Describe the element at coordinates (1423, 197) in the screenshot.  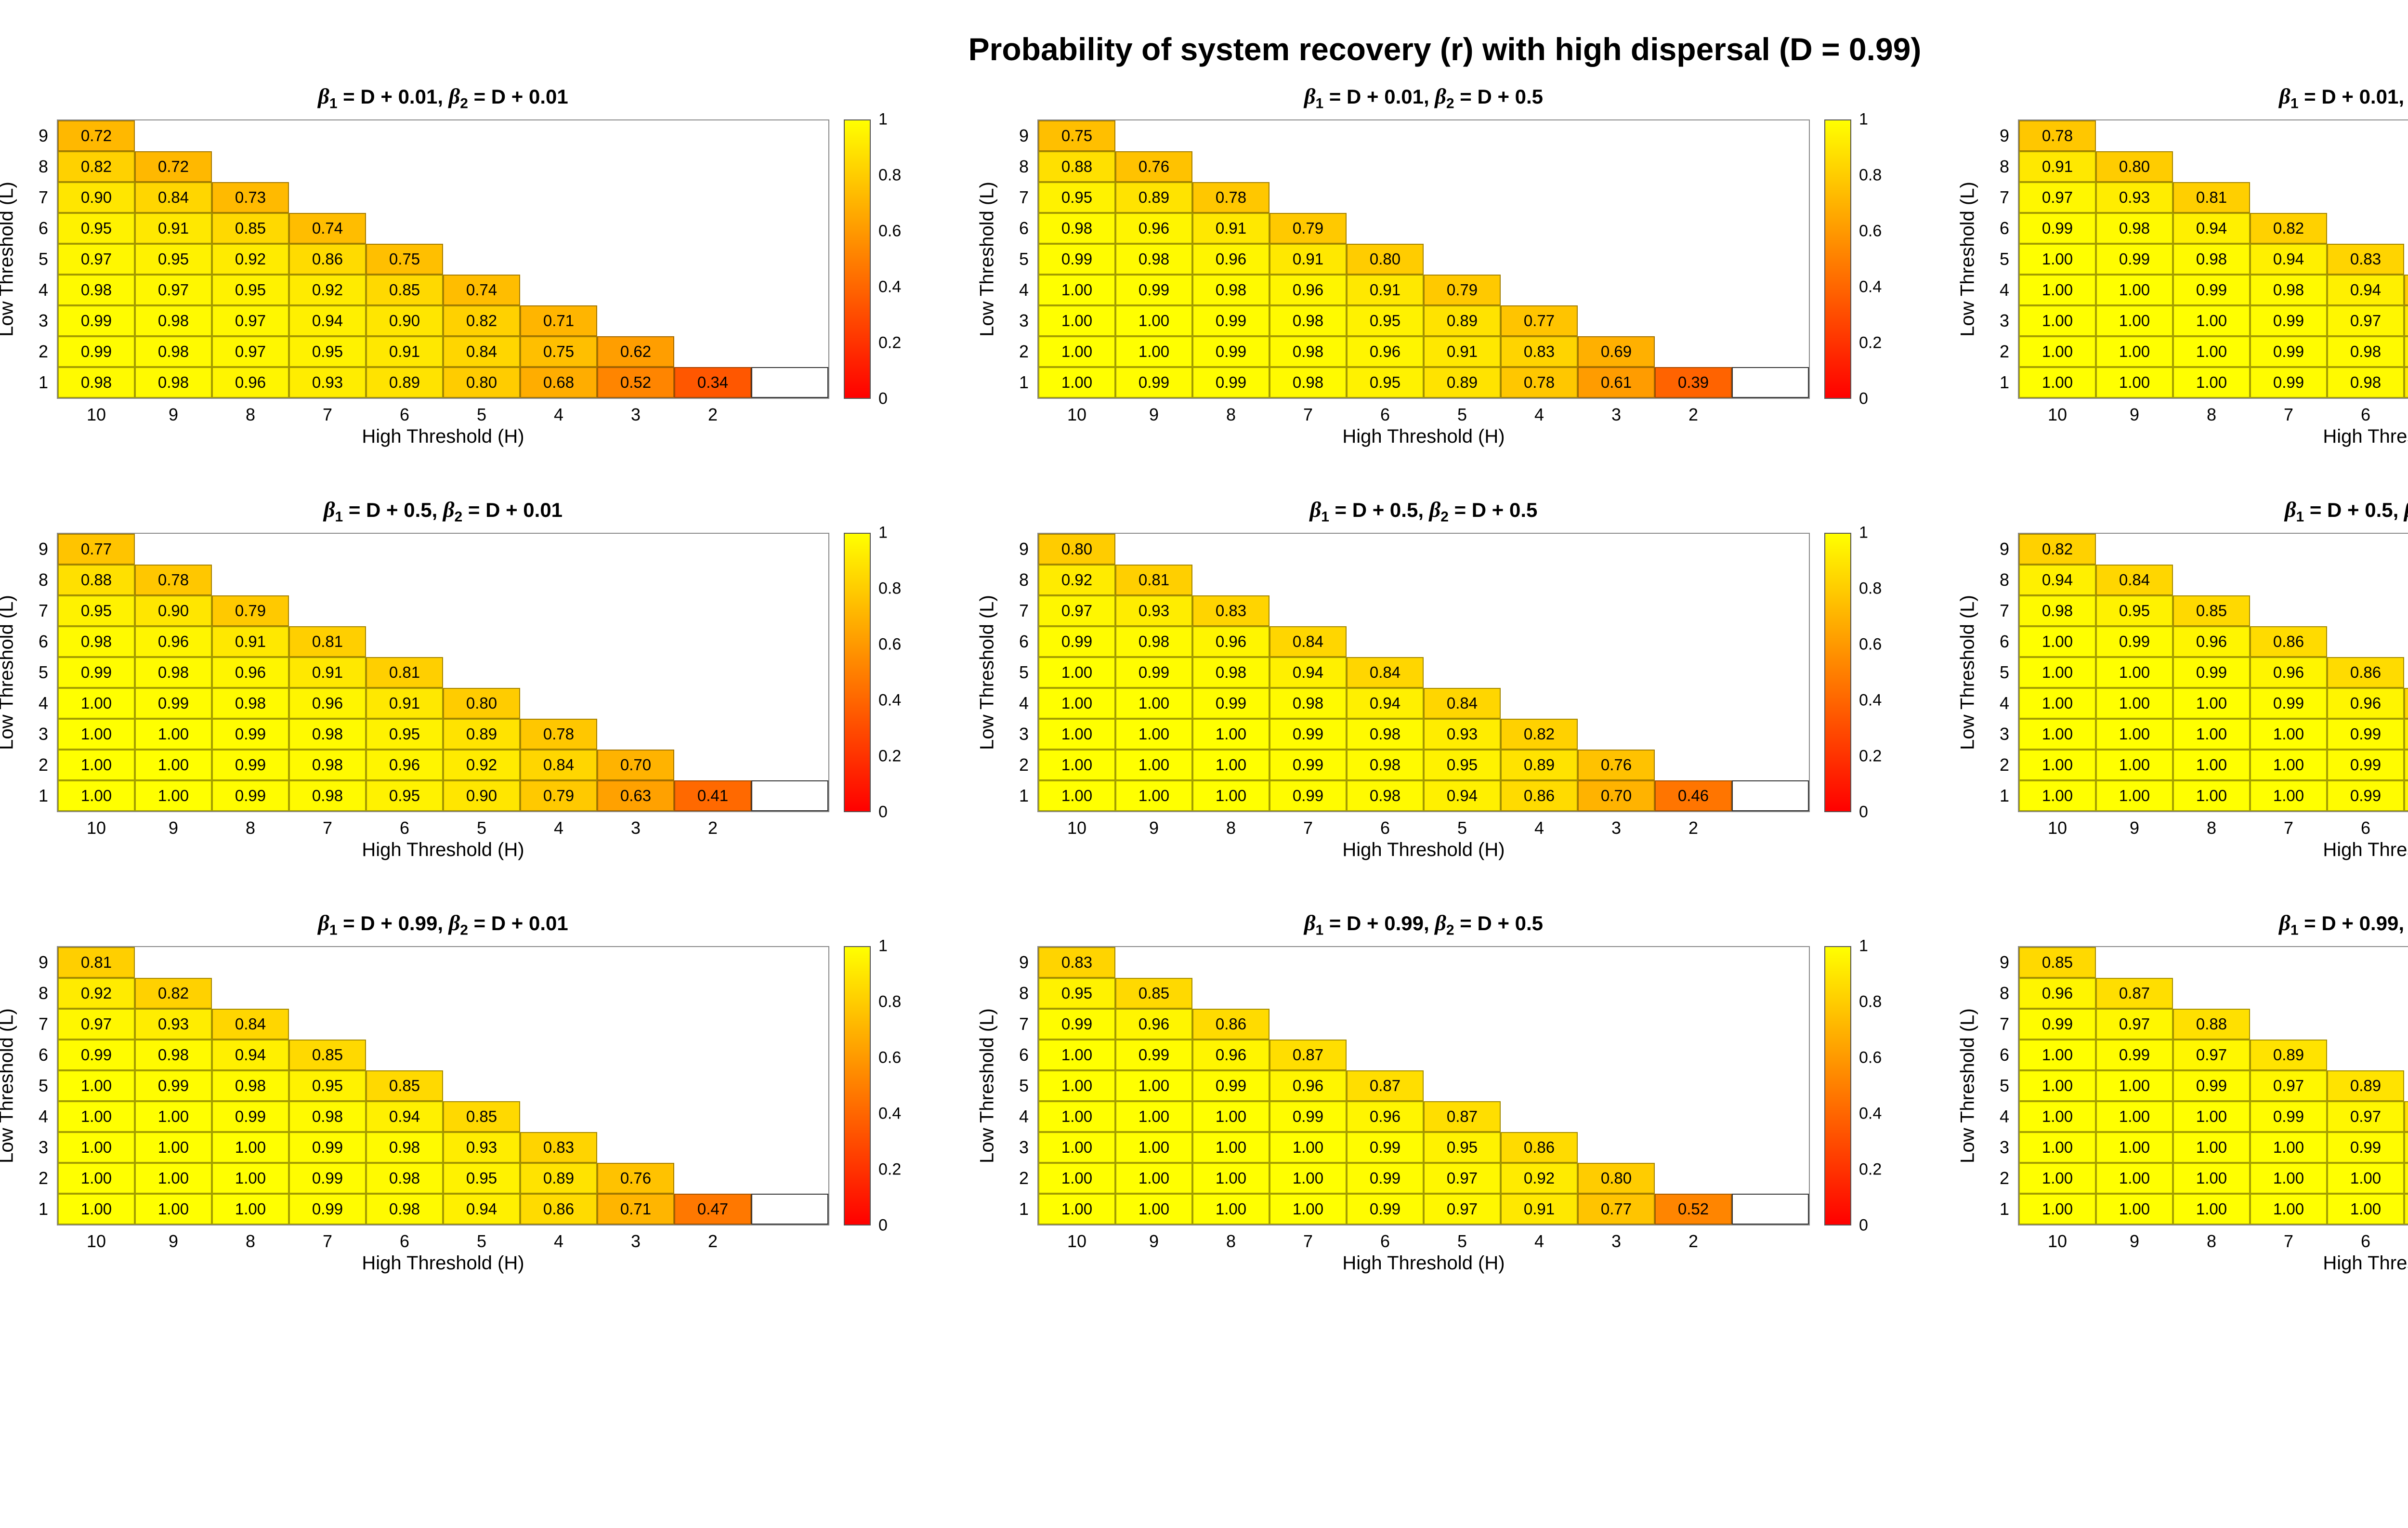
I see `heatmap-row: 0.95 0.89 0.78` at that location.